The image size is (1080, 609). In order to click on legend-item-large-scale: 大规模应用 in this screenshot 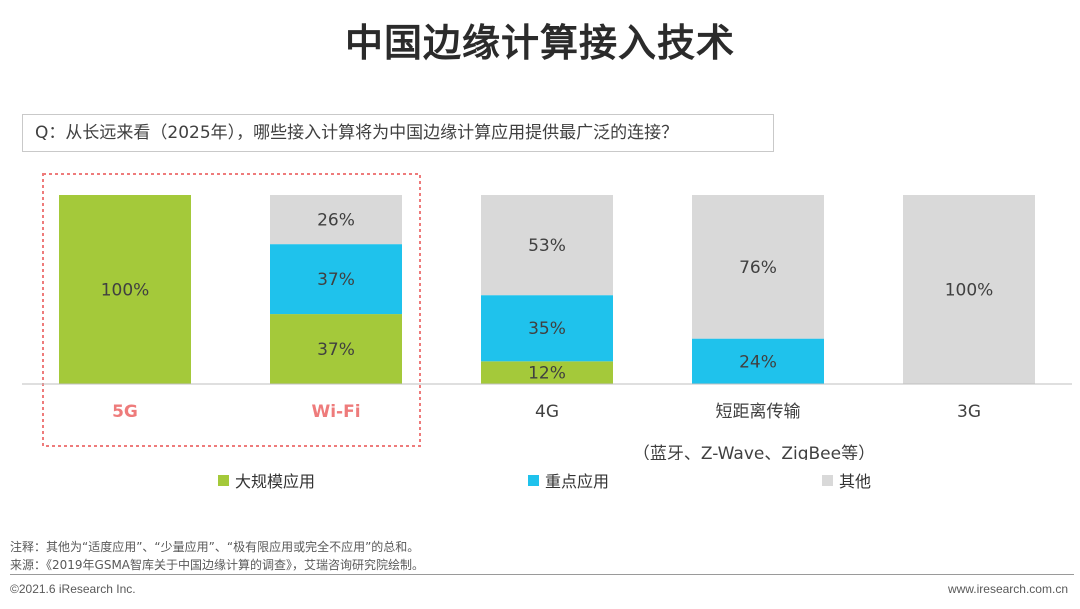, I will do `click(266, 480)`.